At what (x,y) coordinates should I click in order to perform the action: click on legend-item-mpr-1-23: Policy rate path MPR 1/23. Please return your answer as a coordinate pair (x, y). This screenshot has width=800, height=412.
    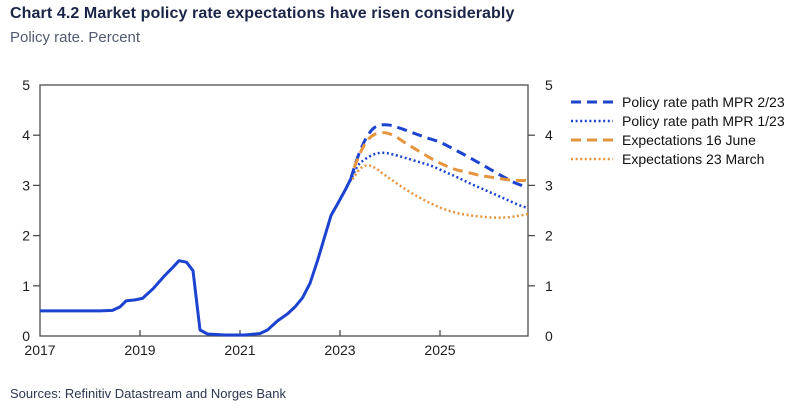
    Looking at the image, I should click on (677, 120).